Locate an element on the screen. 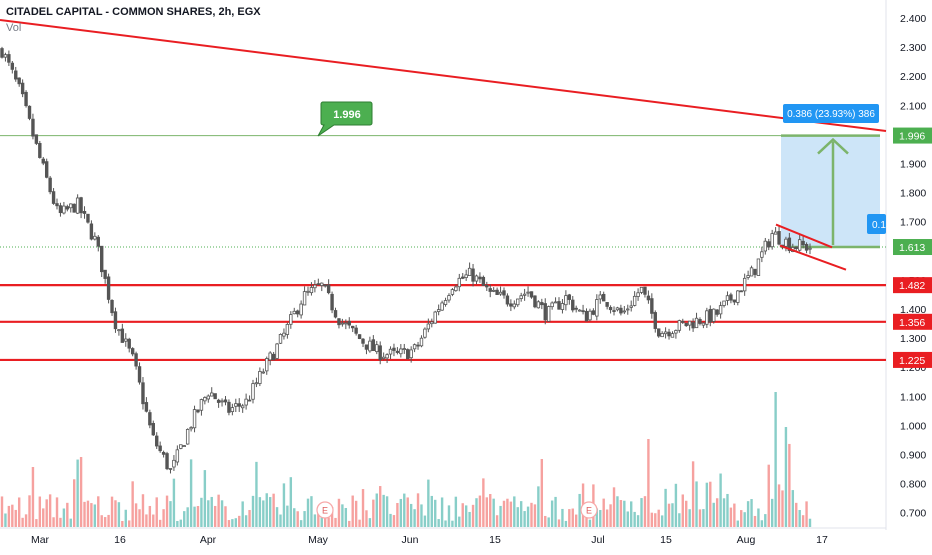  earnings-marker-circle is located at coordinates (589, 510).